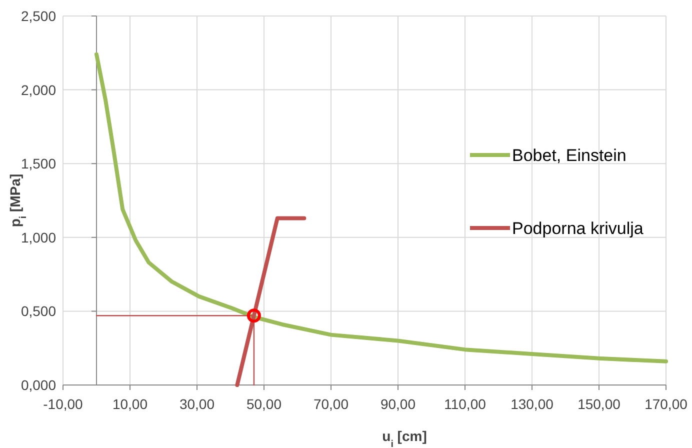 This screenshot has height=448, width=692. I want to click on y-tick-label: 2,500, so click(38, 16).